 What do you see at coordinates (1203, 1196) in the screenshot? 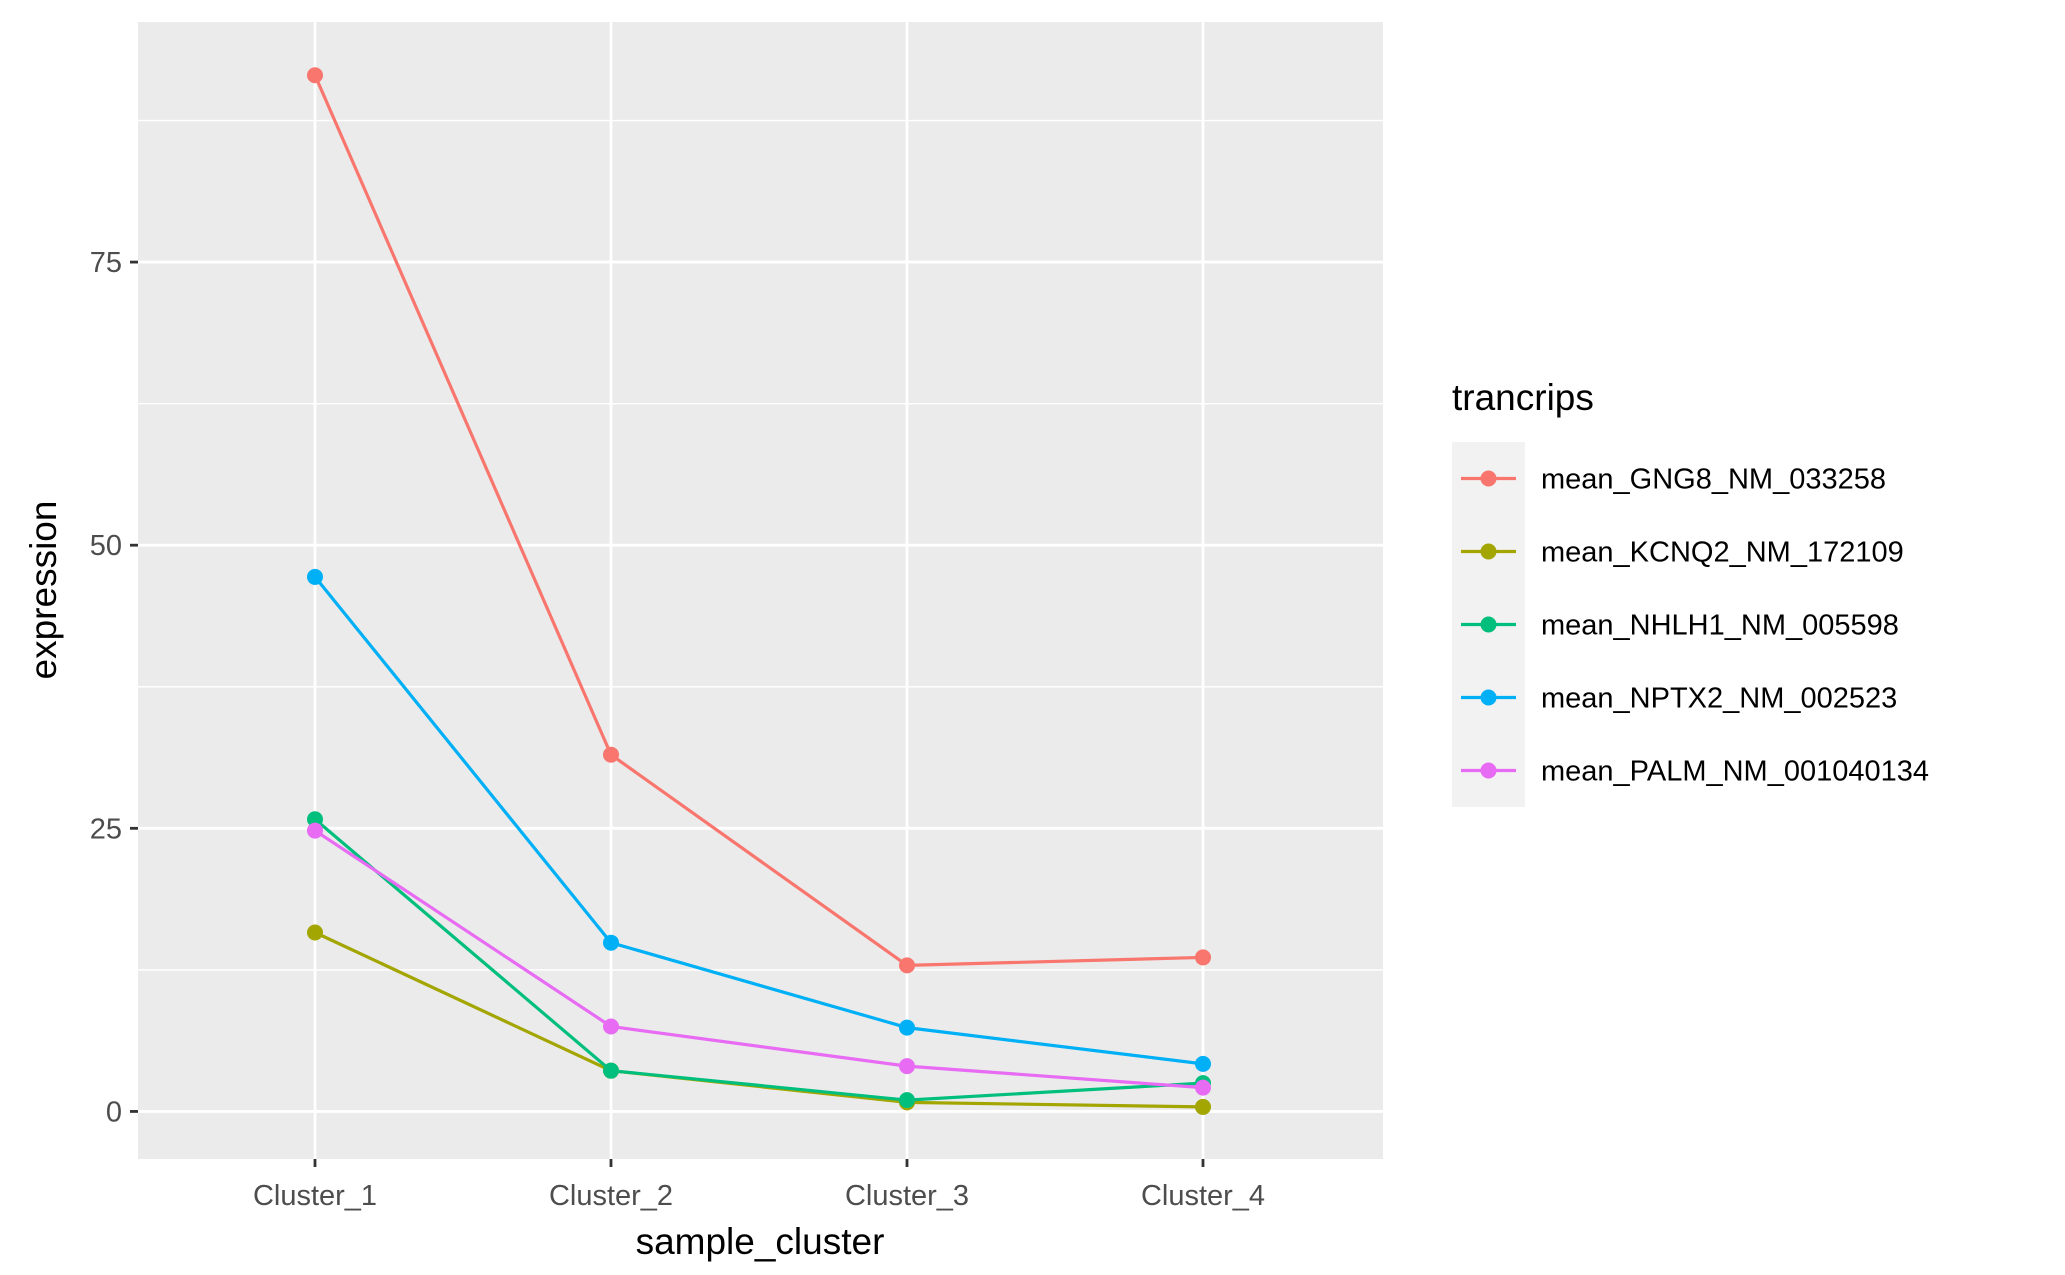
I see `x-tick-label: Cluster_4` at bounding box center [1203, 1196].